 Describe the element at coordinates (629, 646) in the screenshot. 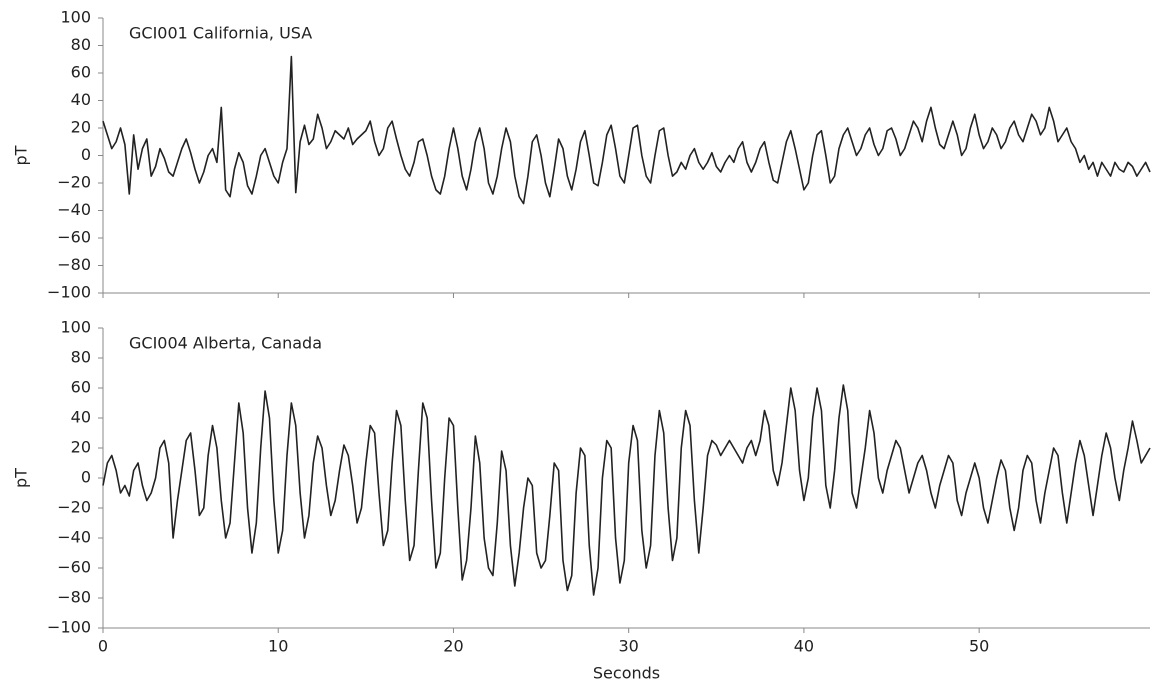

I see `x-tick-label: 30` at that location.